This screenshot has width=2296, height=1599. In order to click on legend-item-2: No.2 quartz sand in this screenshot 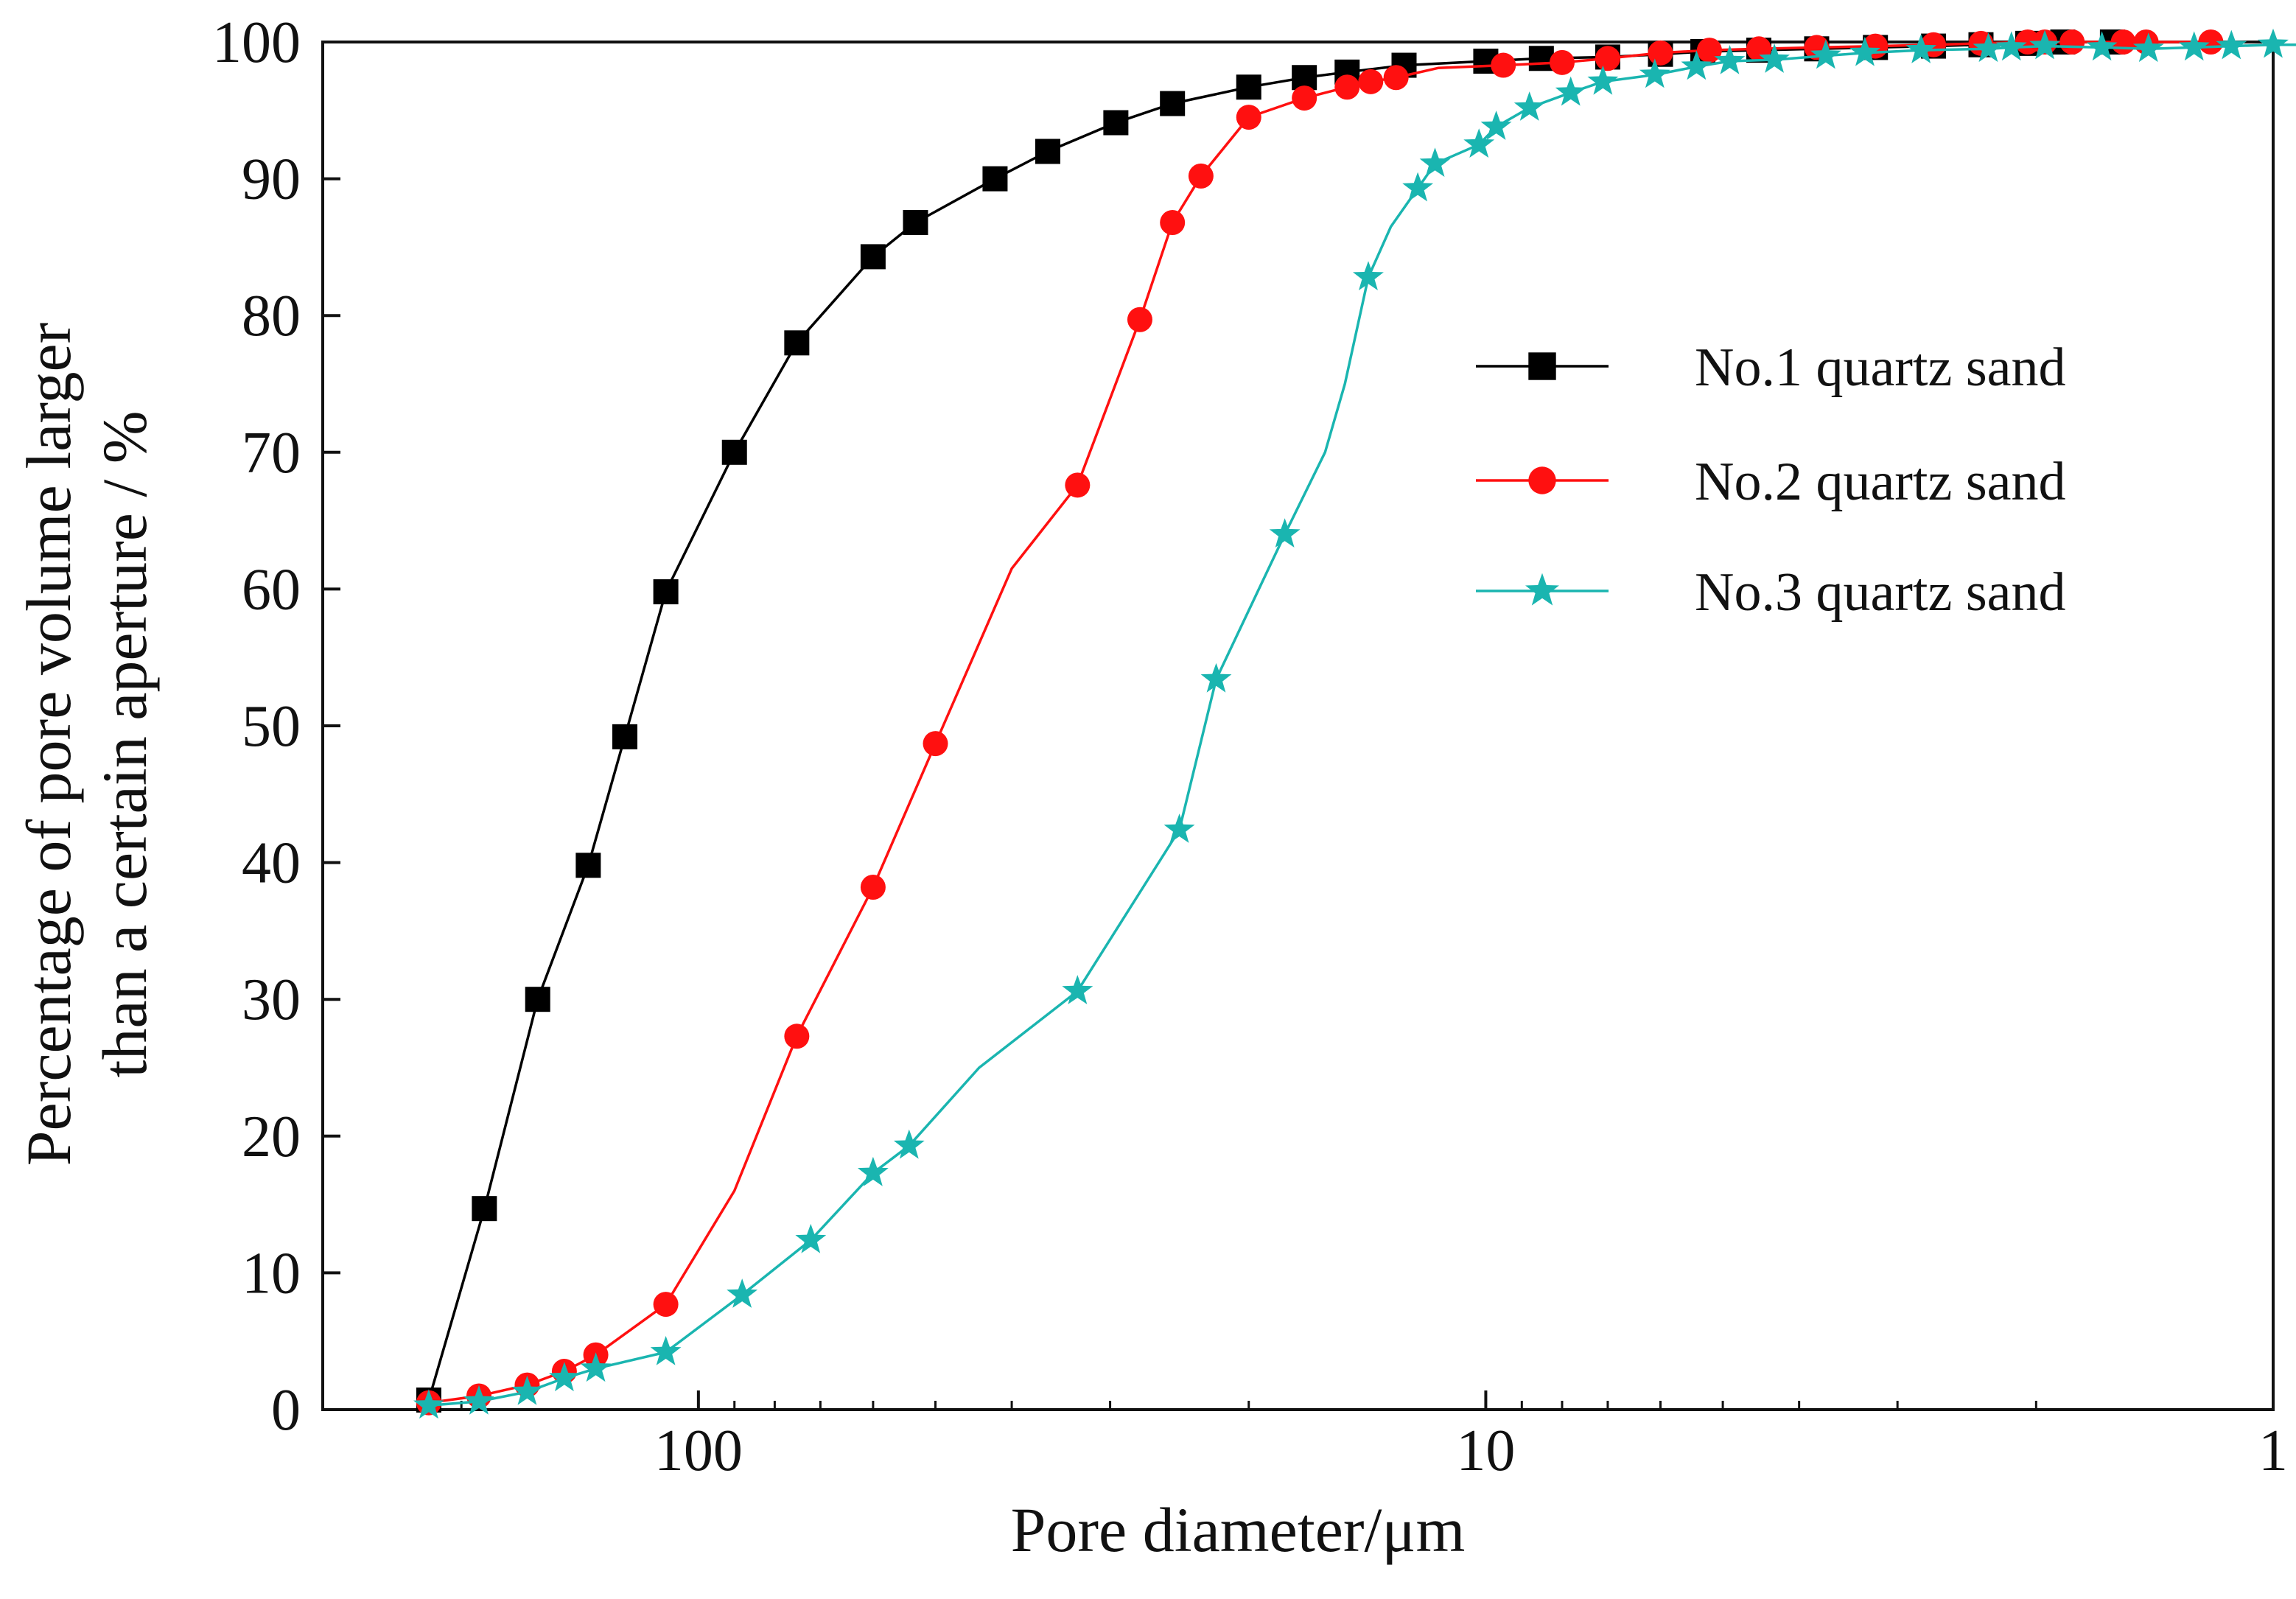, I will do `click(1771, 482)`.